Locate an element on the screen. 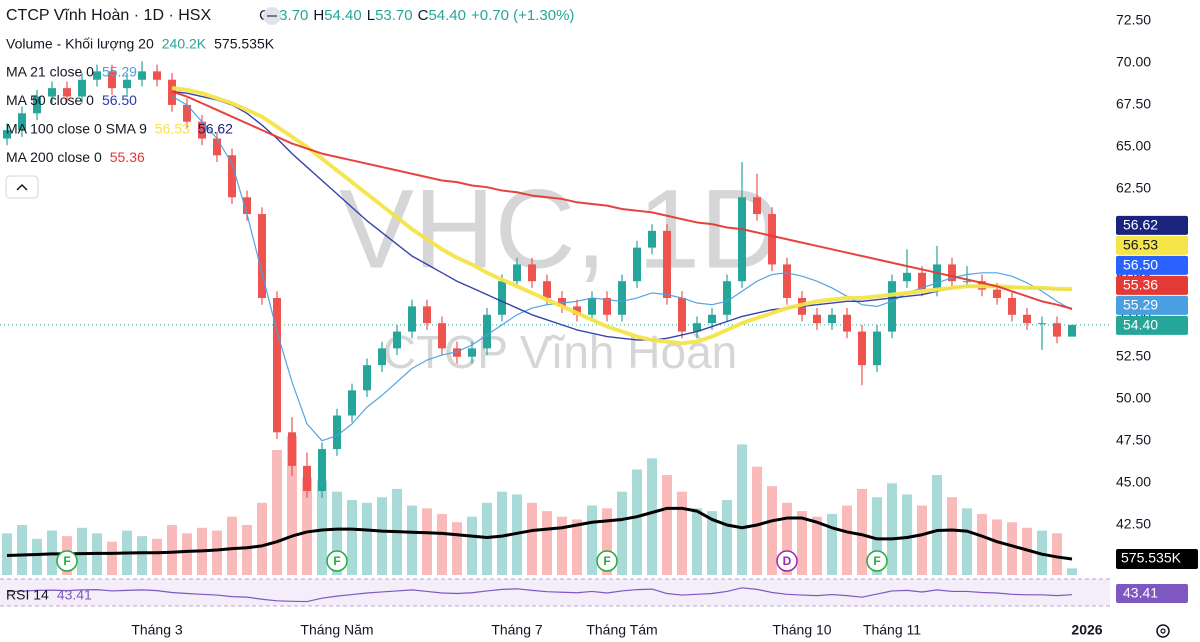 Image resolution: width=1200 pixels, height=642 pixels. settings-icon is located at coordinates (1163, 631).